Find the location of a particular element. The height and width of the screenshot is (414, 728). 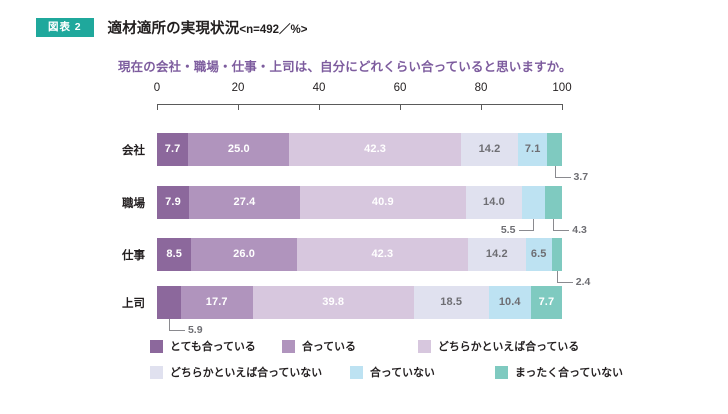

x-axis-tick-label: 100 is located at coordinates (562, 88).